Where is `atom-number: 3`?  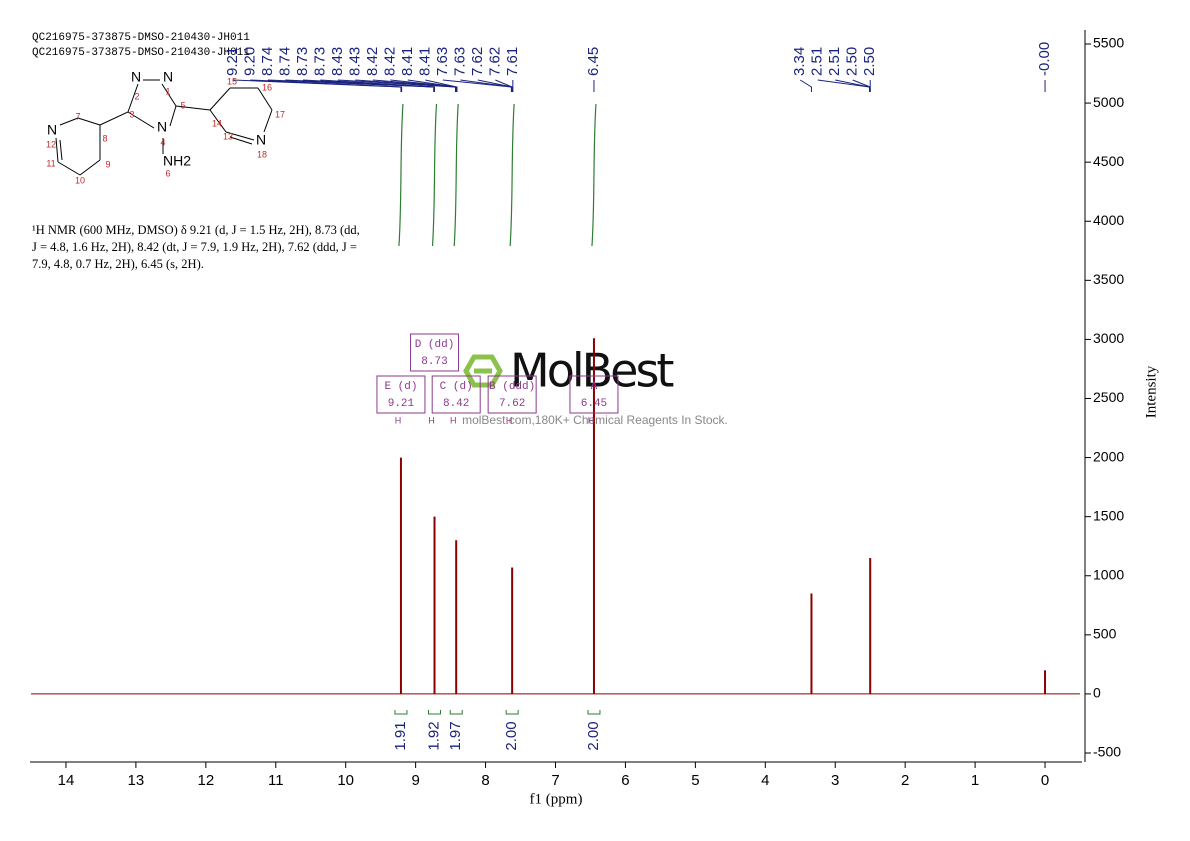
atom-number: 3 is located at coordinates (131, 114).